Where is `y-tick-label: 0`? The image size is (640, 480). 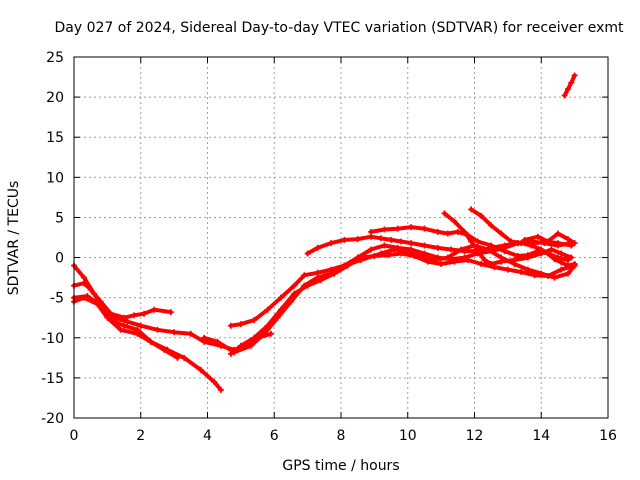
y-tick-label: 0 is located at coordinates (59, 259).